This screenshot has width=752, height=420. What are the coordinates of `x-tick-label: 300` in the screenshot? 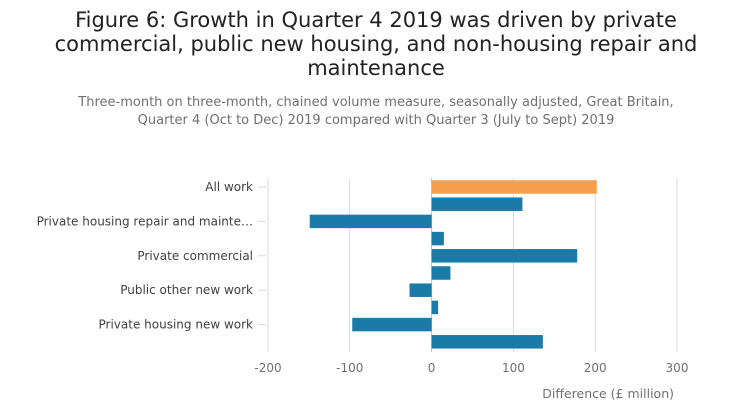 It's located at (677, 368).